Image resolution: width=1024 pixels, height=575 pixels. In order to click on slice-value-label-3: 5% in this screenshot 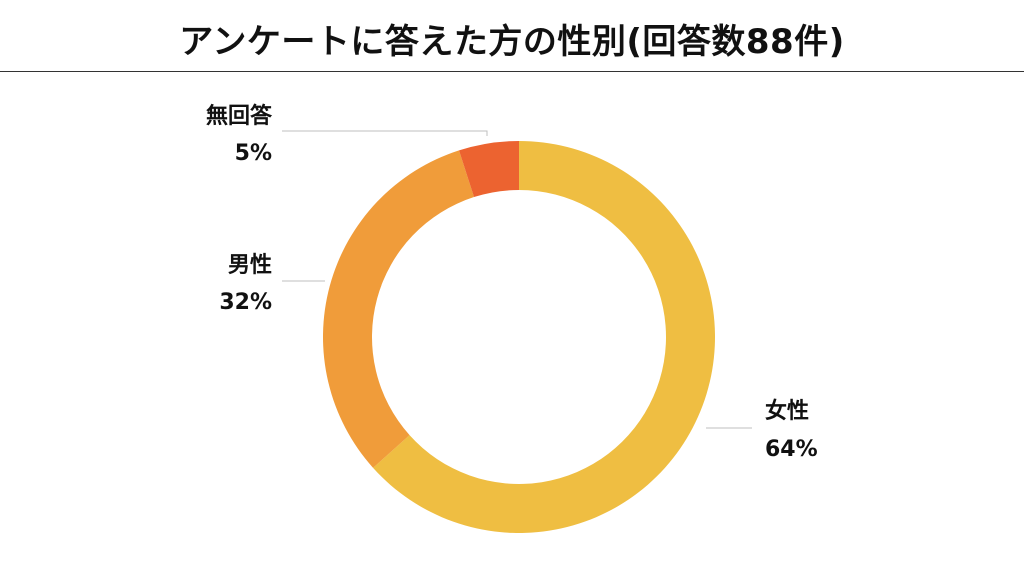, I will do `click(253, 153)`.